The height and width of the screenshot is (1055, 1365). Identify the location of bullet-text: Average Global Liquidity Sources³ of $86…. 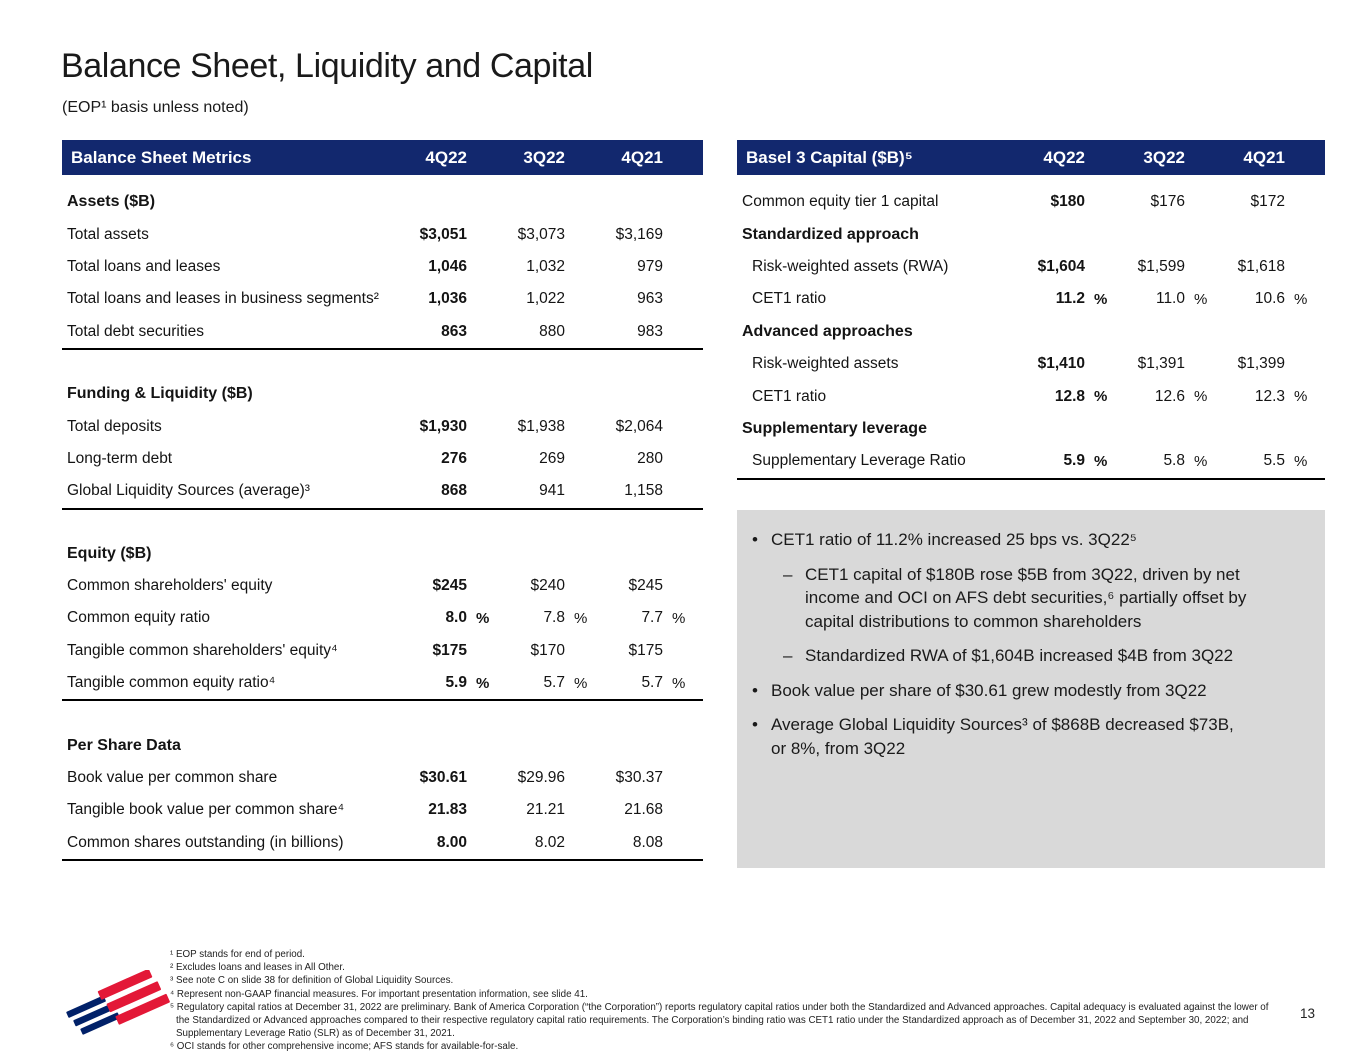
(1002, 736).